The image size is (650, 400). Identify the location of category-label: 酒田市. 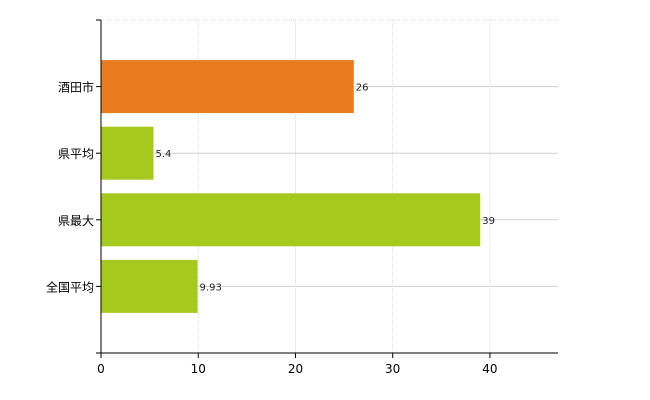
(76, 87).